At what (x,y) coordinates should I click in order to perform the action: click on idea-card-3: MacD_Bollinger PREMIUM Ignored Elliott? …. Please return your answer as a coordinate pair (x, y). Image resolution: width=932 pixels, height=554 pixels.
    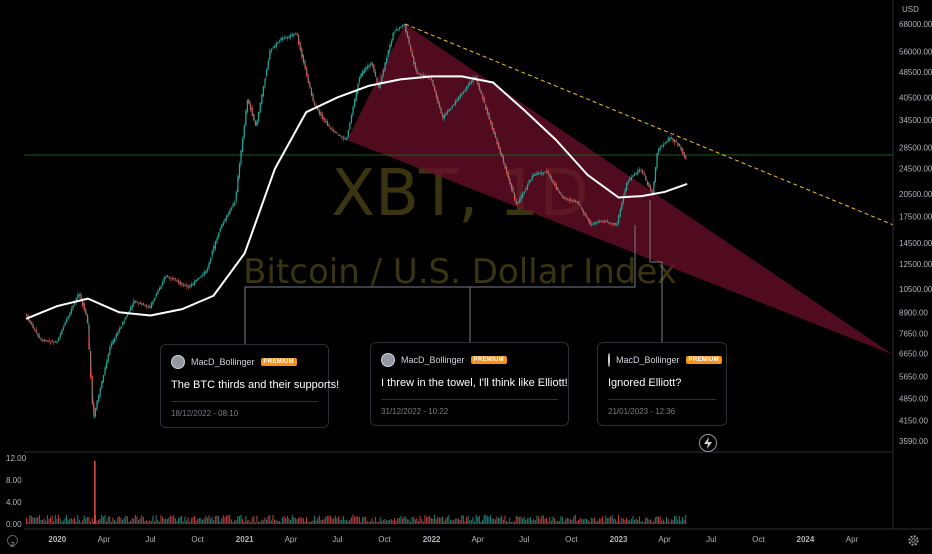
    Looking at the image, I should click on (662, 384).